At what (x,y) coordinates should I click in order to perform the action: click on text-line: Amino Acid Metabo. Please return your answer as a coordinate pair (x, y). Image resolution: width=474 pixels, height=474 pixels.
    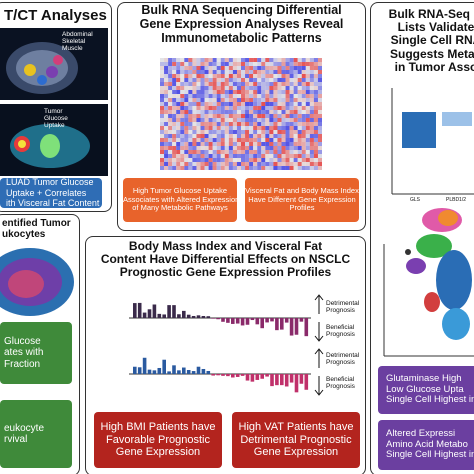
    Looking at the image, I should click on (427, 444).